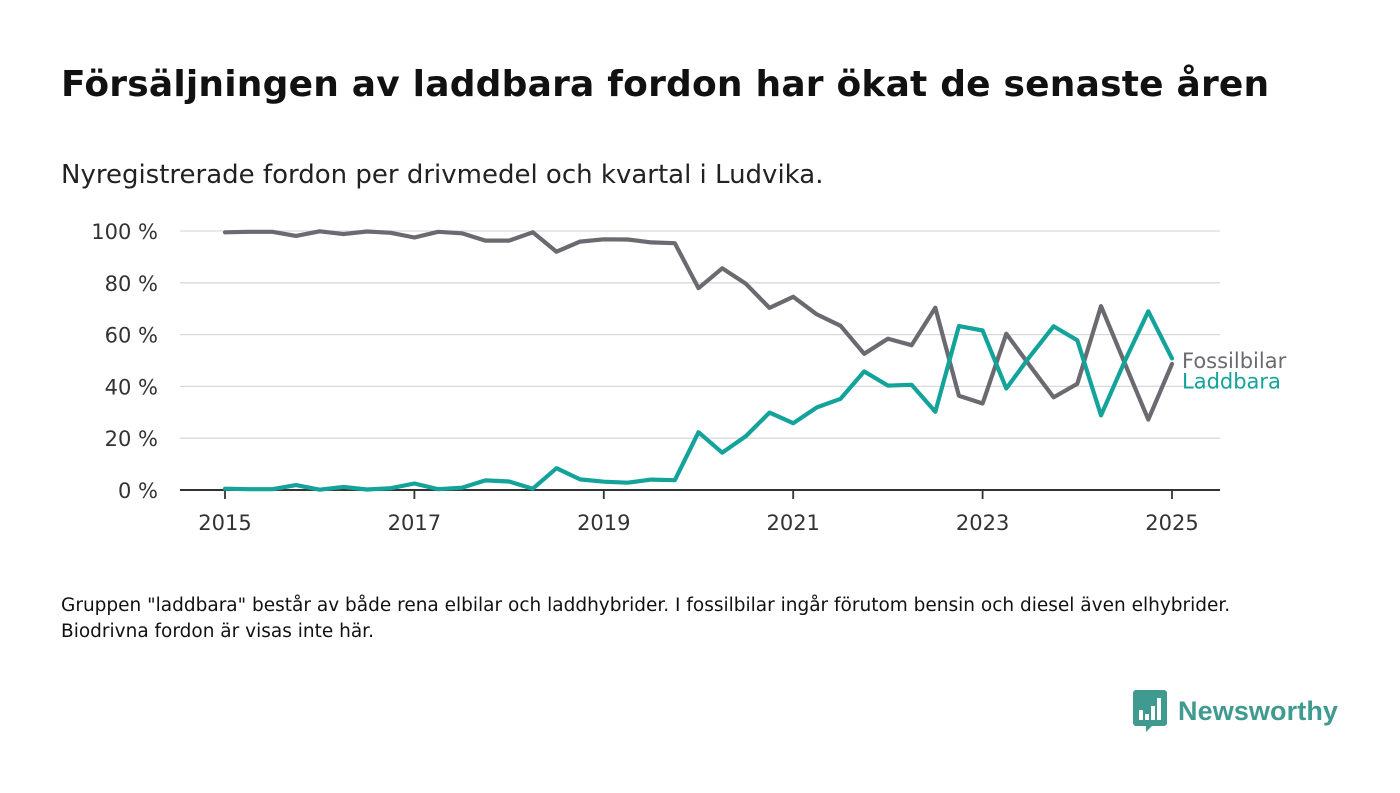 This screenshot has width=1400, height=793. I want to click on y-tick-label: 60 %, so click(131, 336).